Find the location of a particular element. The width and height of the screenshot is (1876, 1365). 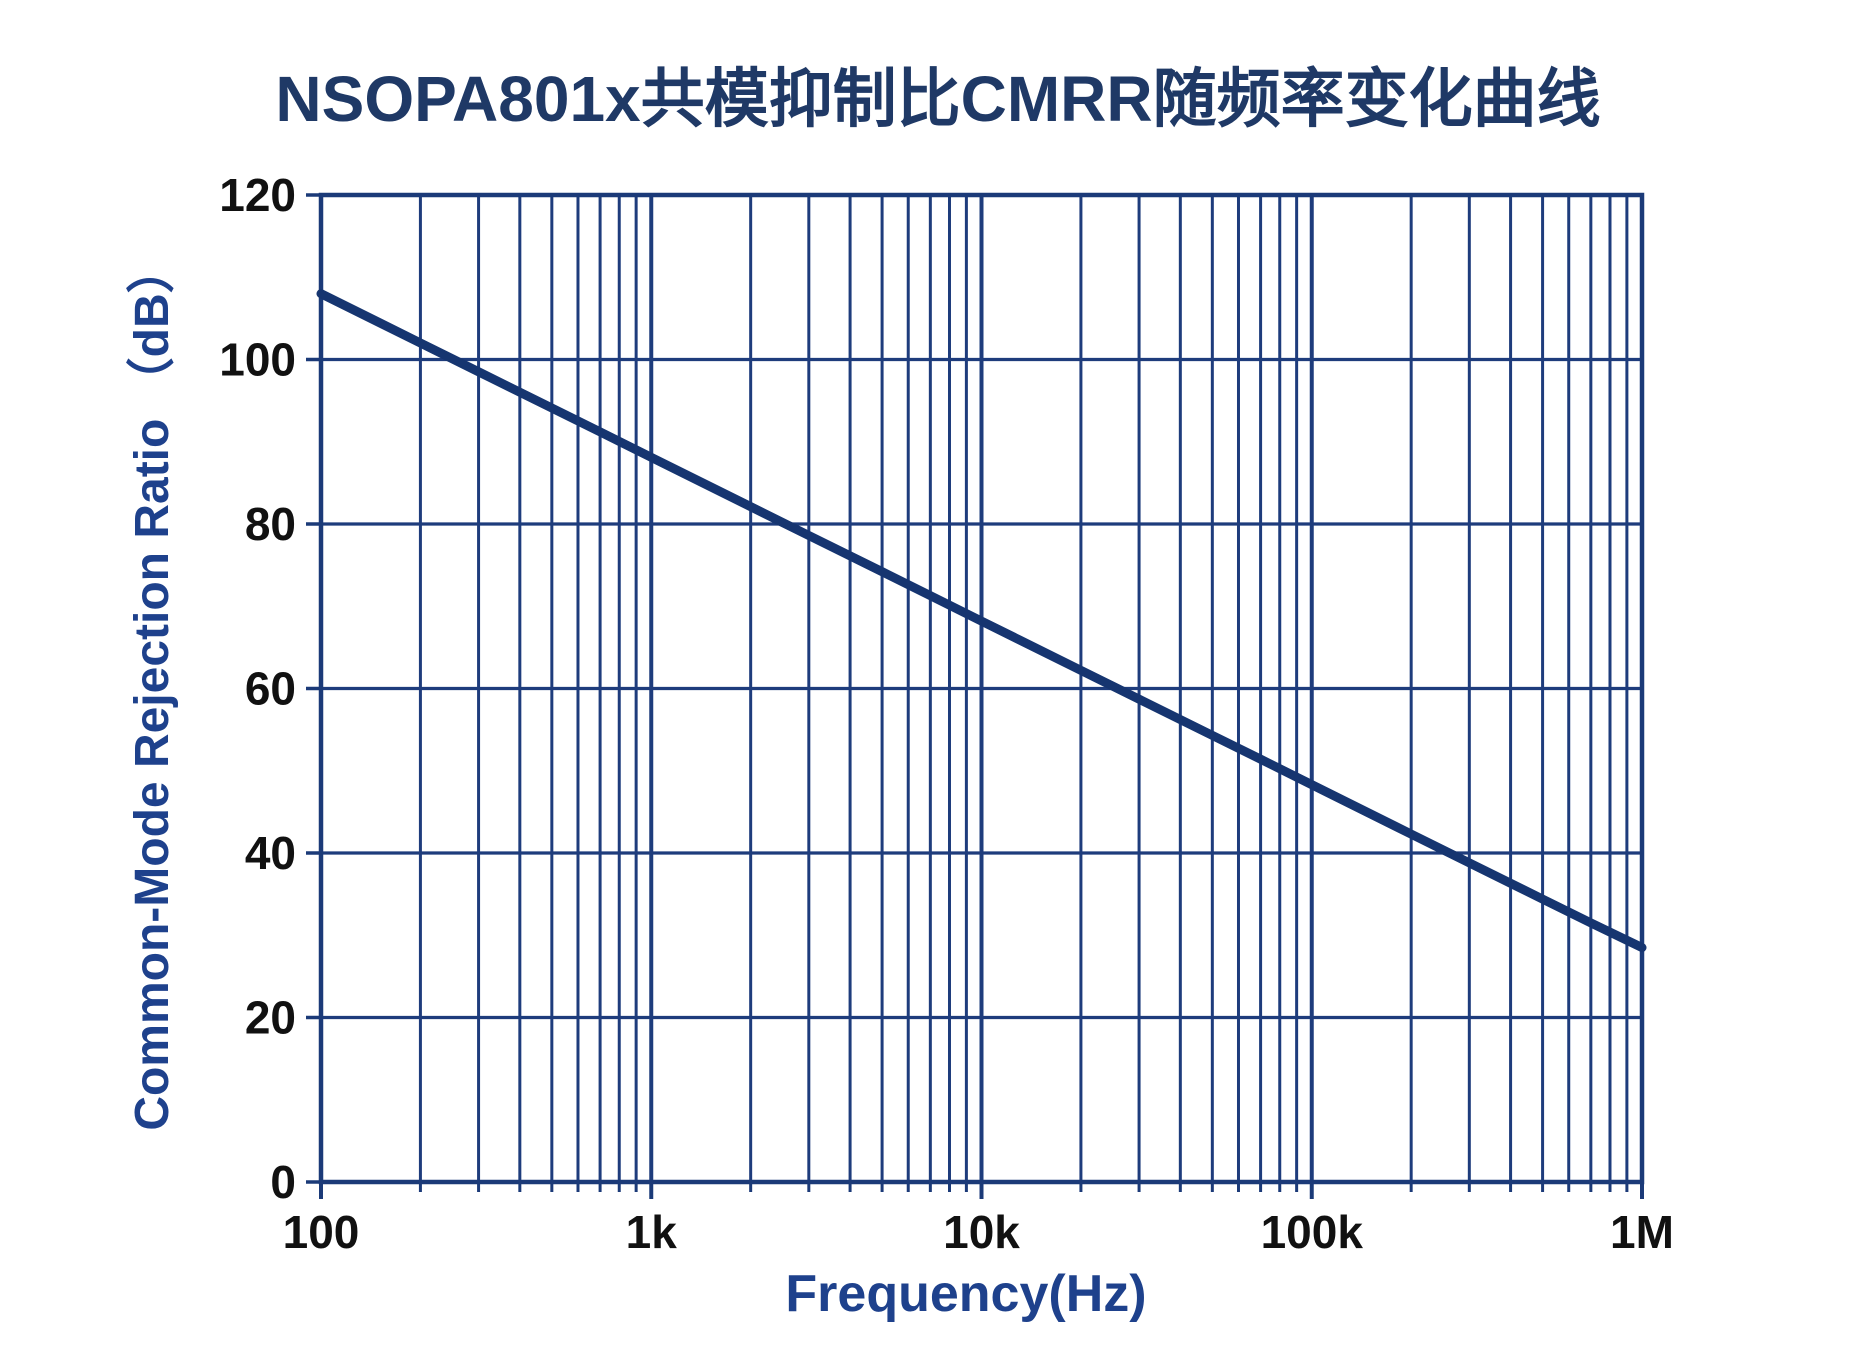

y-axis-label: Common-Mode Rejection Ratio （dB） is located at coordinates (152, 687).